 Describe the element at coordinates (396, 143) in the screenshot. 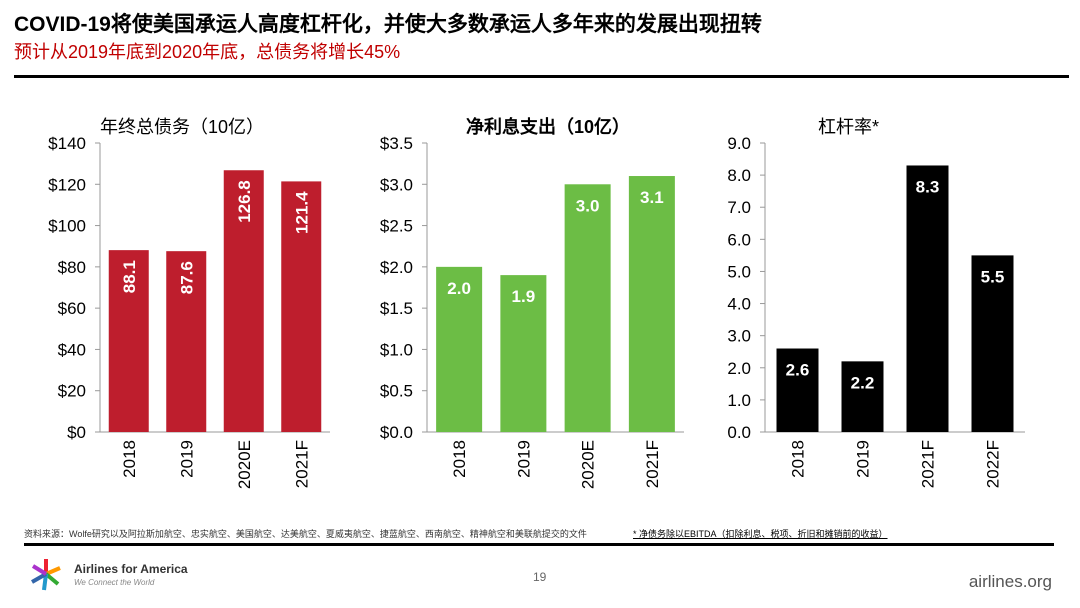

I see `y-tick-label: $3.5` at that location.